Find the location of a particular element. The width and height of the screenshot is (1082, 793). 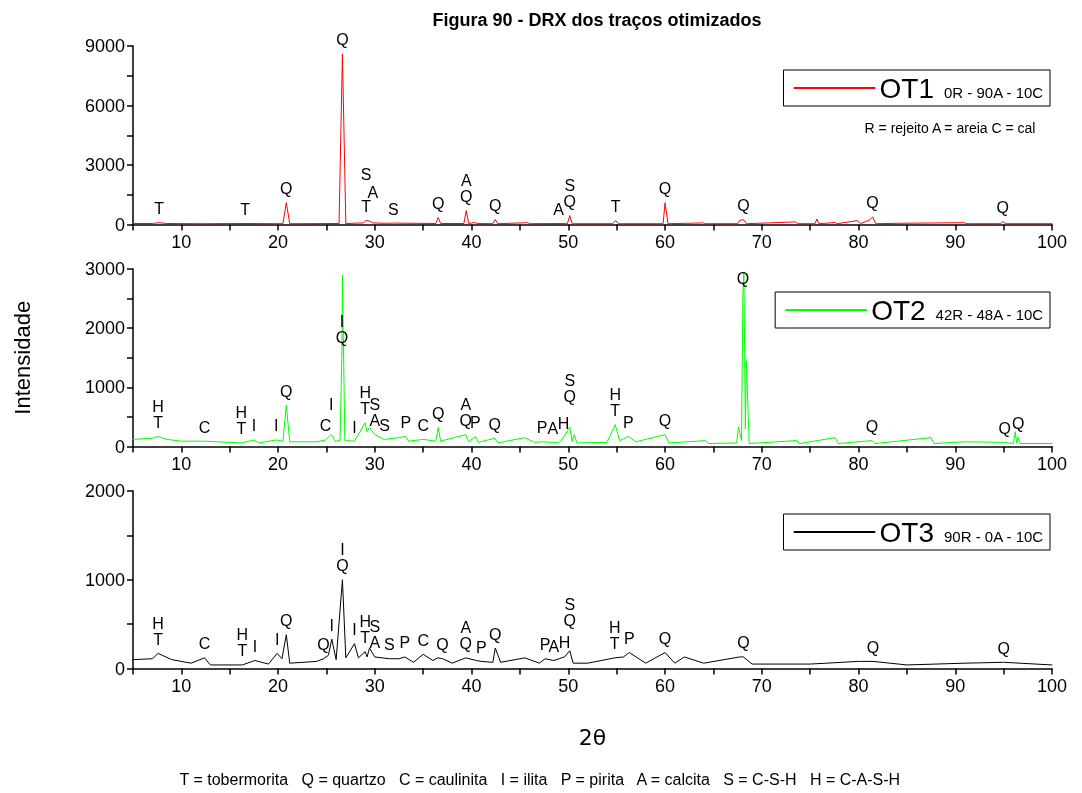

chart-title: Figura 90 - DRX dos traços otimizados is located at coordinates (597, 20).